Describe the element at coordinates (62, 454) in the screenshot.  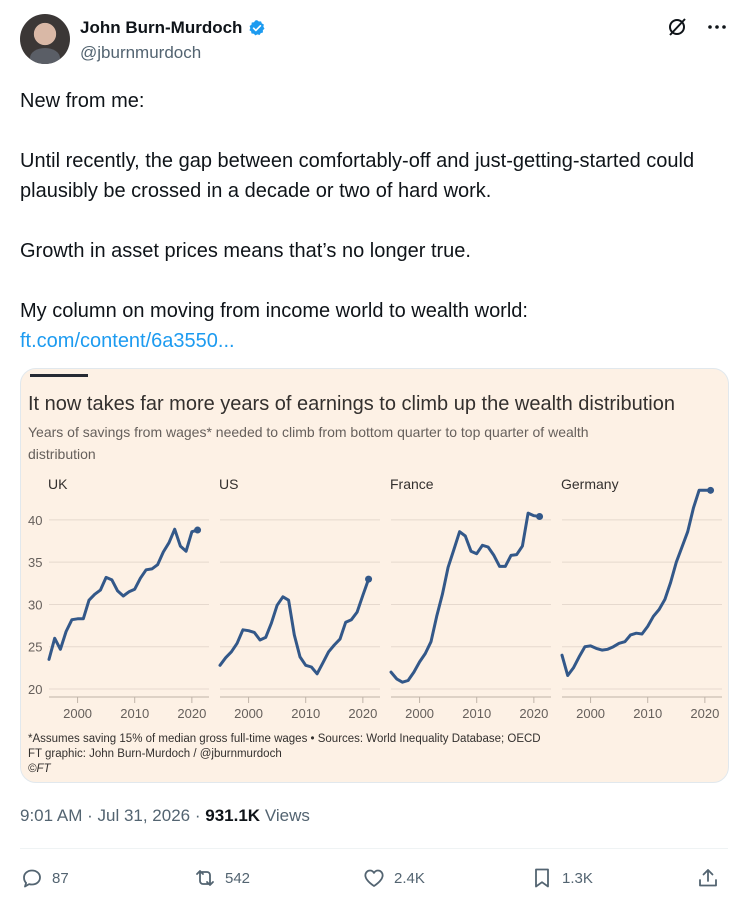
I see `chart-subtitle: distribution` at that location.